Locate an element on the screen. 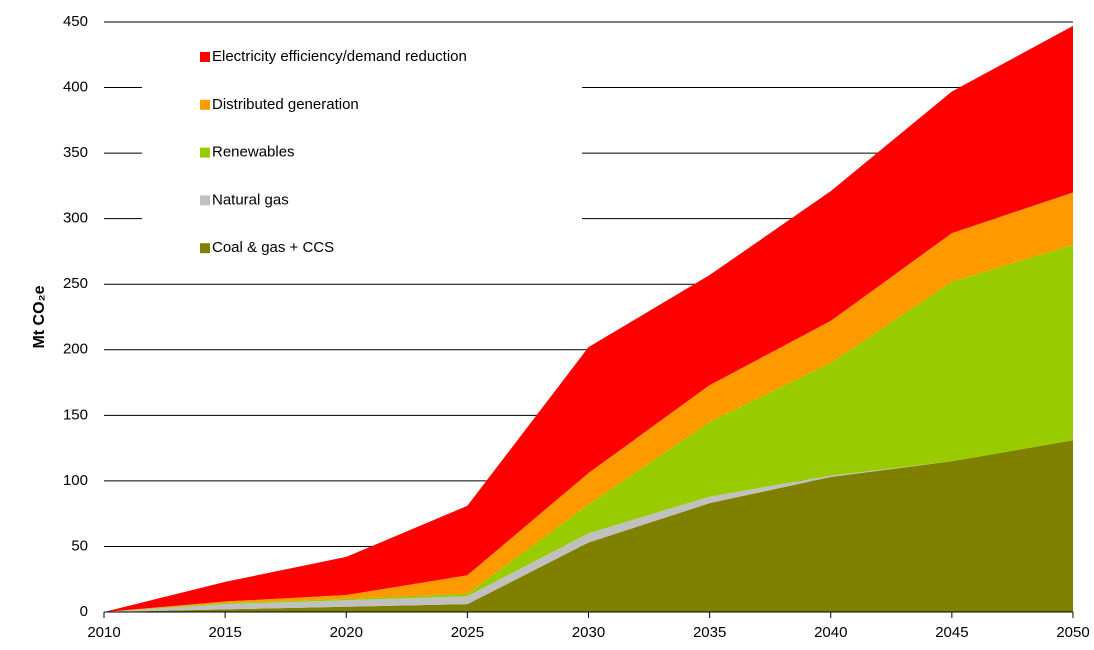 The width and height of the screenshot is (1094, 650). y-tick-label: 300 is located at coordinates (75, 218).